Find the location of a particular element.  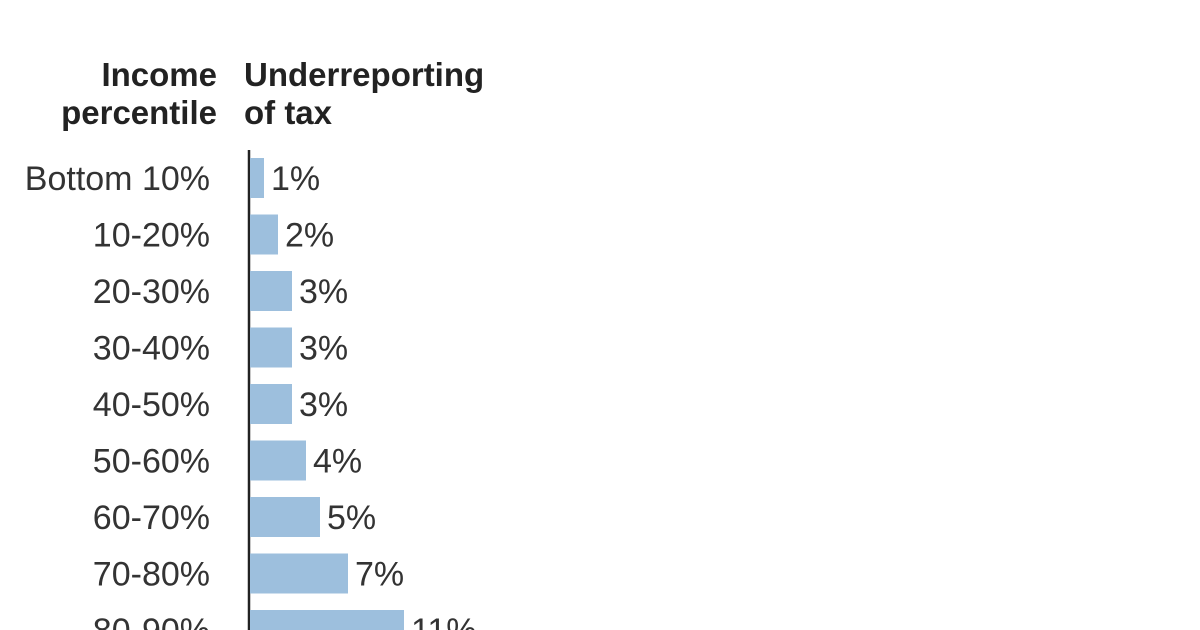

category-label: 10-20% is located at coordinates (151, 236).